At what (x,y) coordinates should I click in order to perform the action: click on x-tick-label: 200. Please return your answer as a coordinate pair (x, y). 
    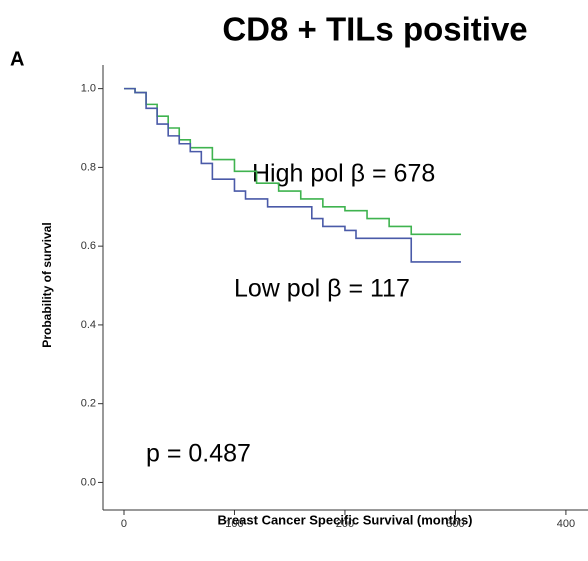
    Looking at the image, I should click on (345, 524).